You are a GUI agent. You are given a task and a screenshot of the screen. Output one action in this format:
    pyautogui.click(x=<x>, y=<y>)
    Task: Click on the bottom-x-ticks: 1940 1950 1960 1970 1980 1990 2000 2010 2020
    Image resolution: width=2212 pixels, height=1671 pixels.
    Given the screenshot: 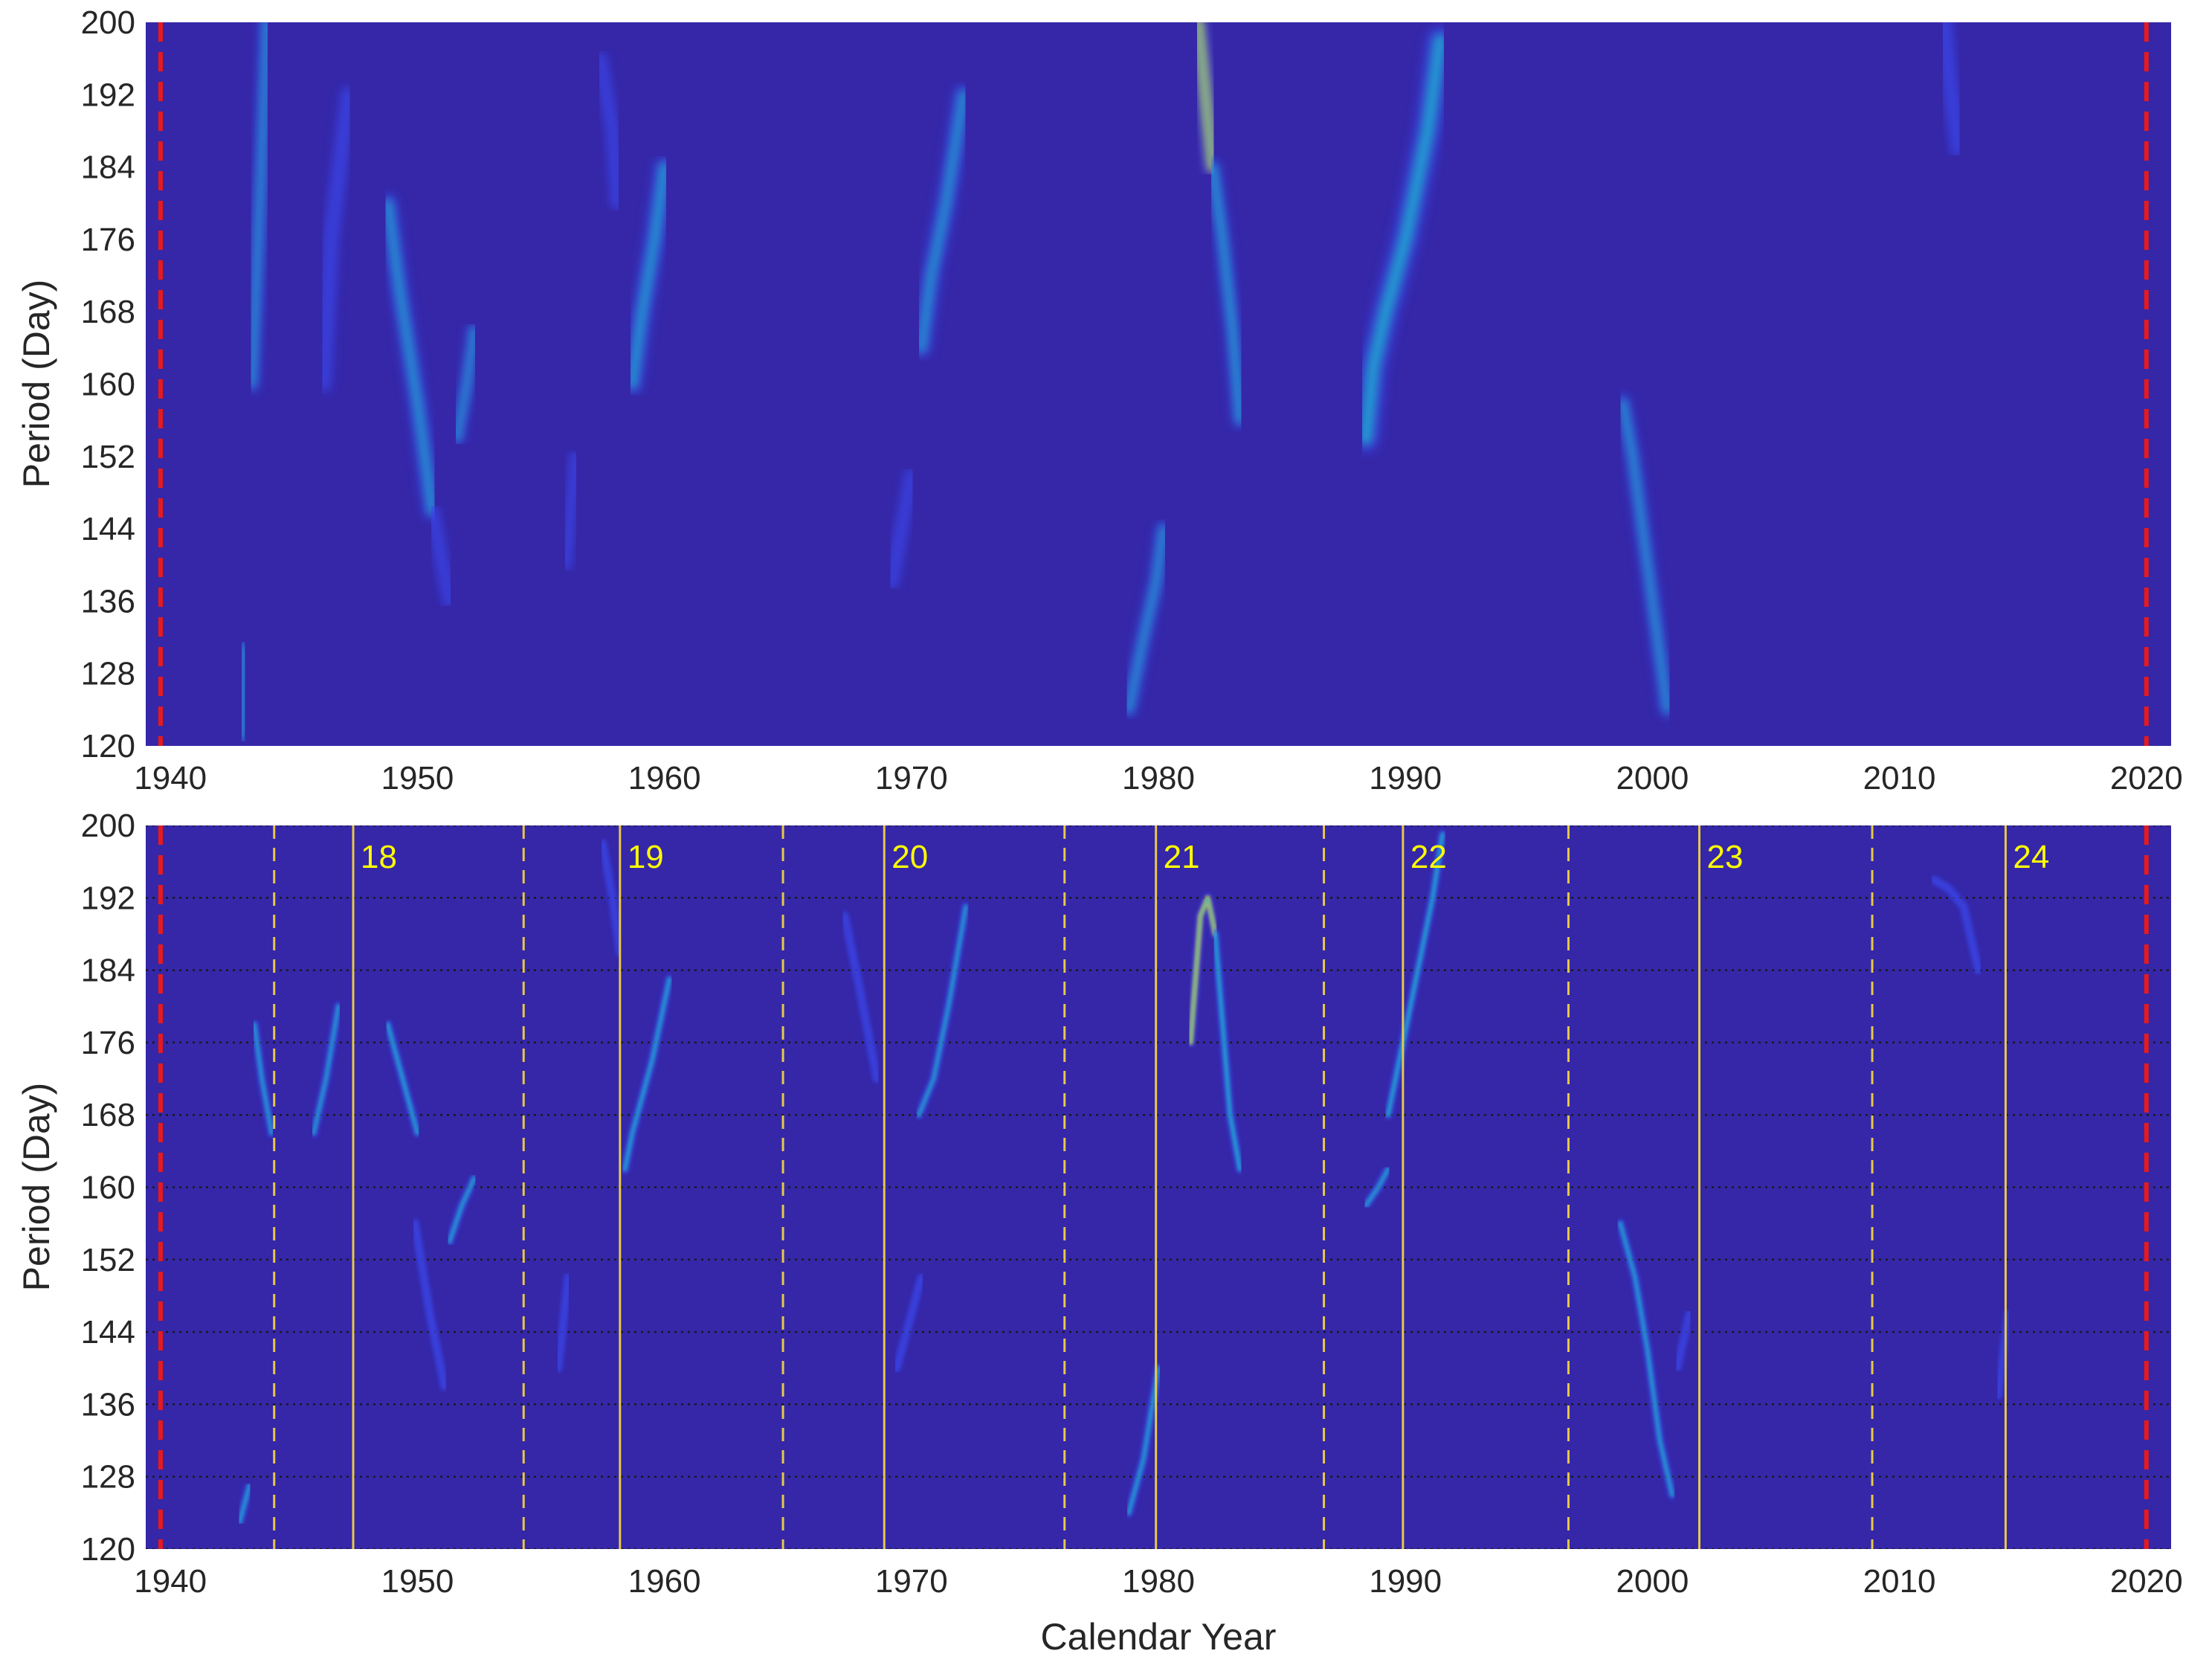 What is the action you would take?
    pyautogui.click(x=1158, y=1581)
    